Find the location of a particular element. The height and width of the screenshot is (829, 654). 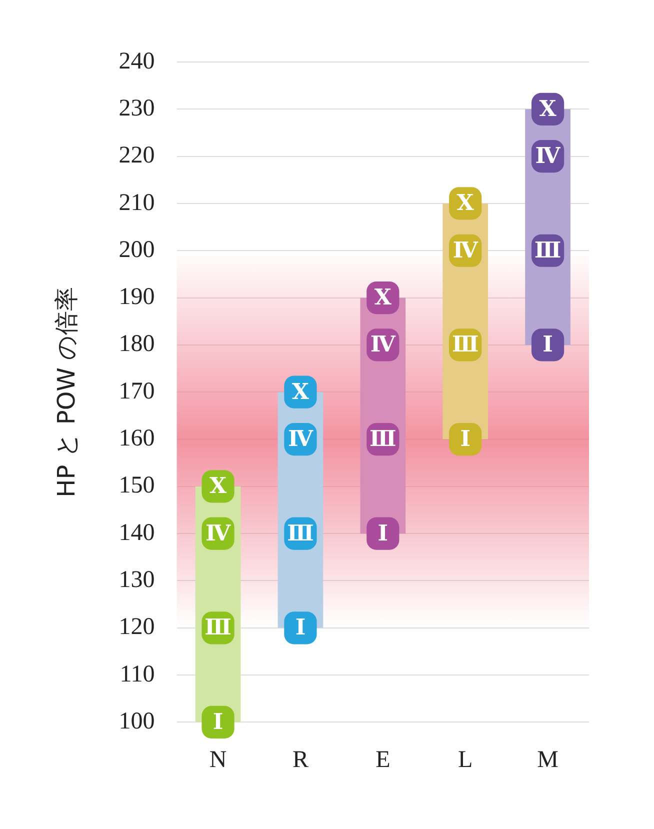

y-tick-label: 170 is located at coordinates (136, 391).